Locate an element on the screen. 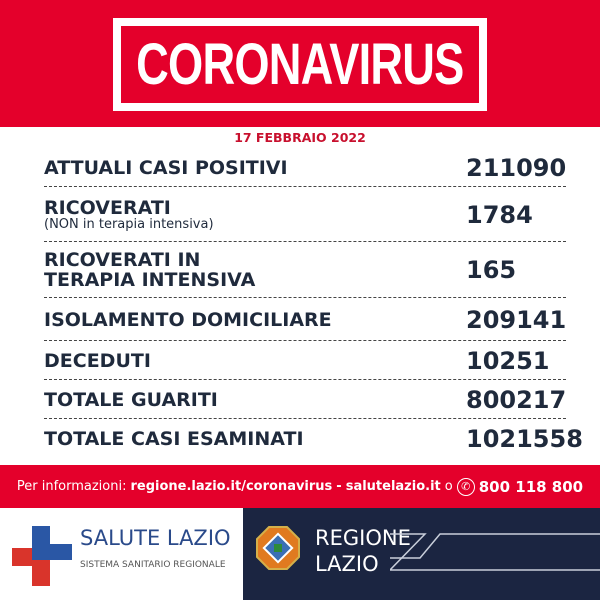  salute-title: SALUTE LAZIO is located at coordinates (155, 538).